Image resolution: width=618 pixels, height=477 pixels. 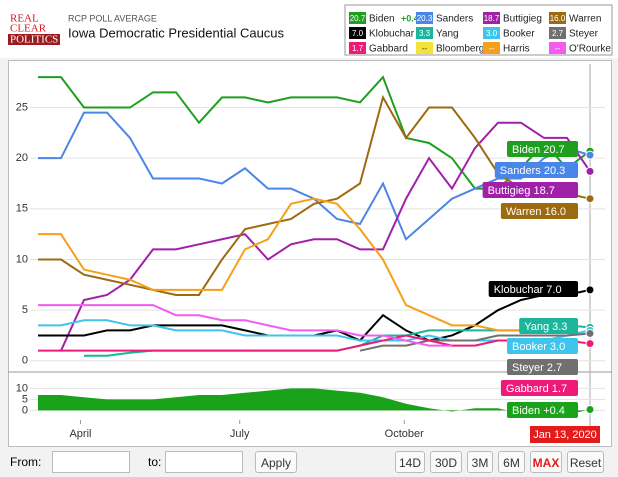 I want to click on legend-value: 18.7, so click(x=492, y=18).